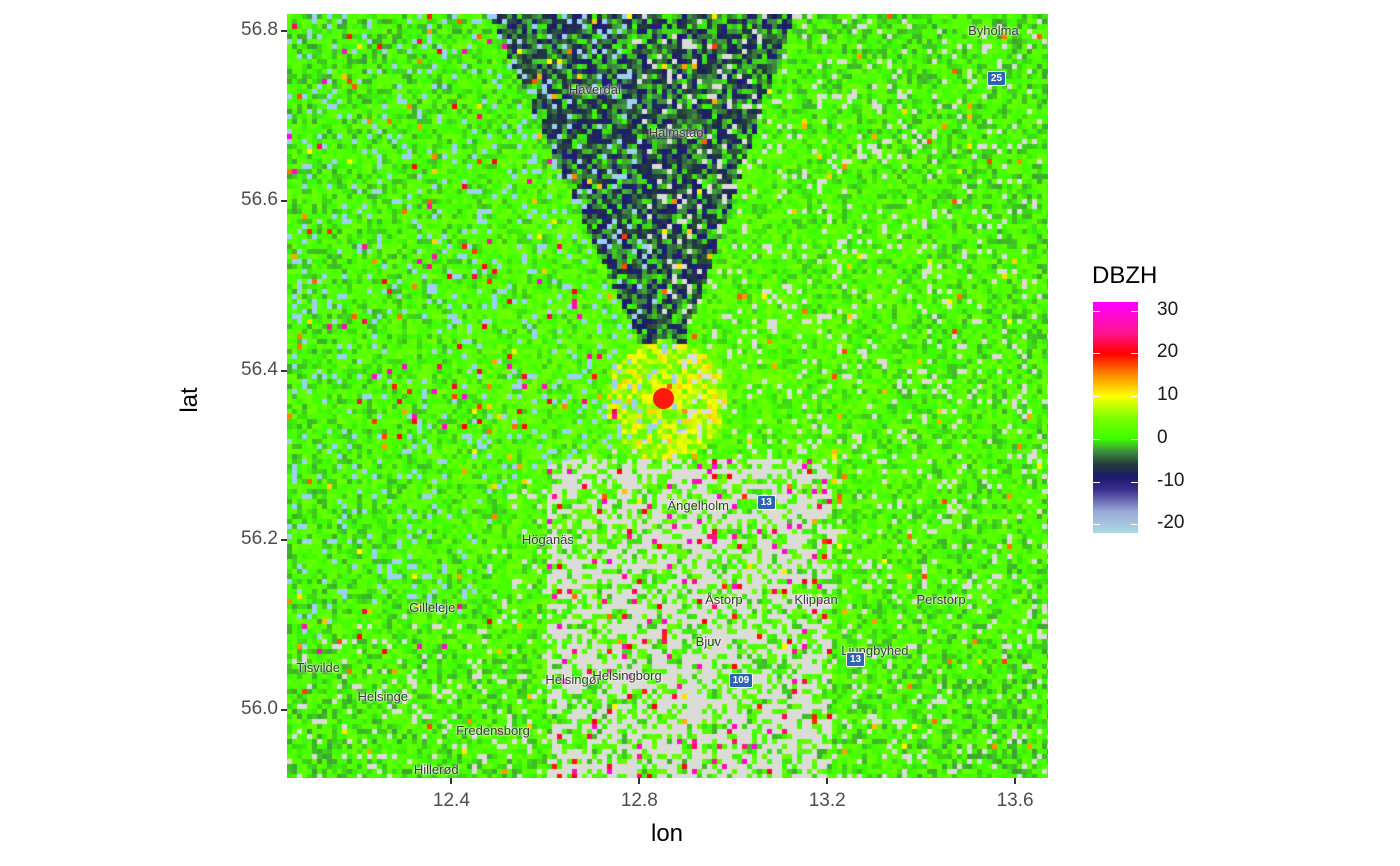  I want to click on x-tick-label: 12.8, so click(639, 800).